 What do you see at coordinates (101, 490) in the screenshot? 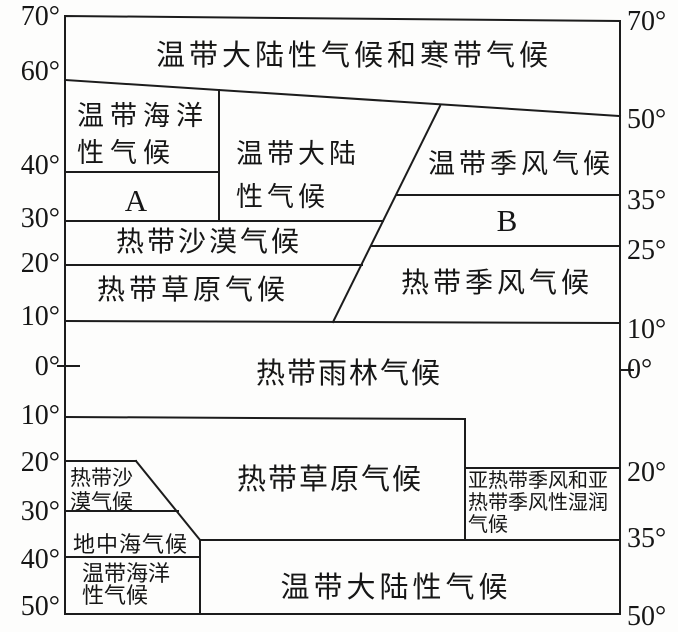
I see `region-label-tropical-desert-south: 热带沙 漠气候` at bounding box center [101, 490].